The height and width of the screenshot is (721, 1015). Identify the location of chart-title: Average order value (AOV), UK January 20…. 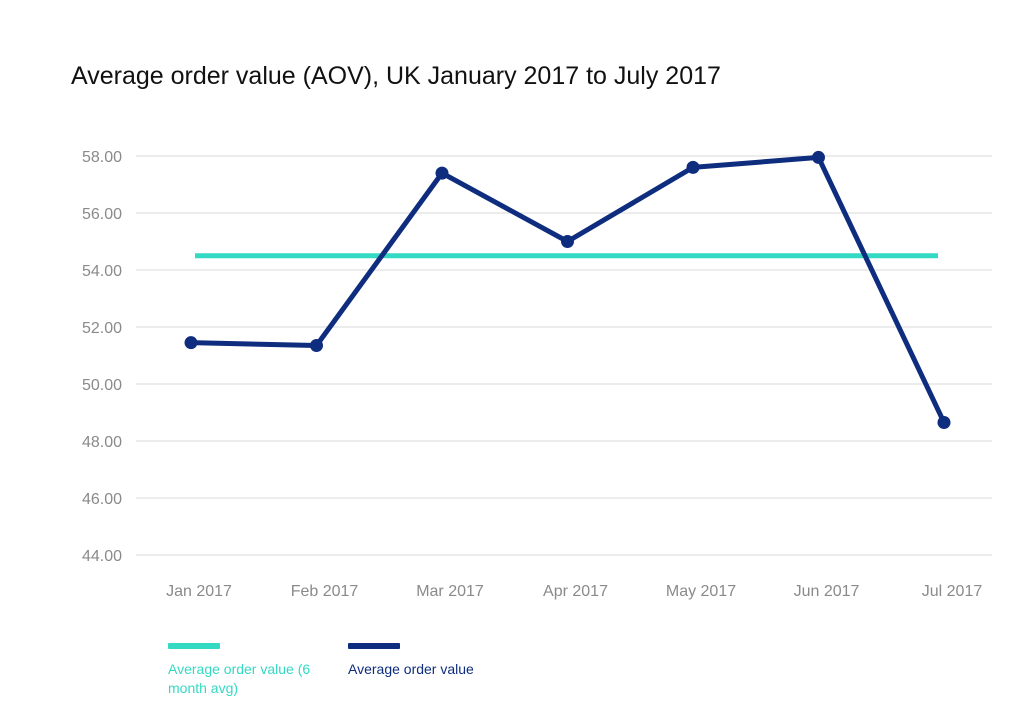
(396, 76).